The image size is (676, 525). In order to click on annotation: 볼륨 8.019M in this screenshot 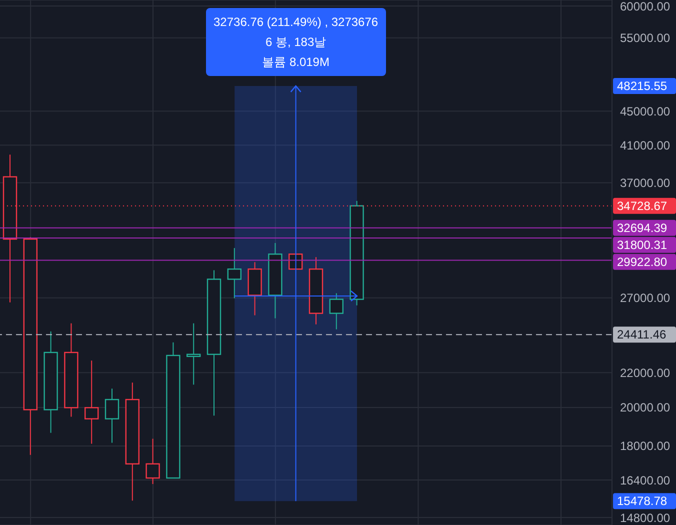, I will do `click(295, 62)`.